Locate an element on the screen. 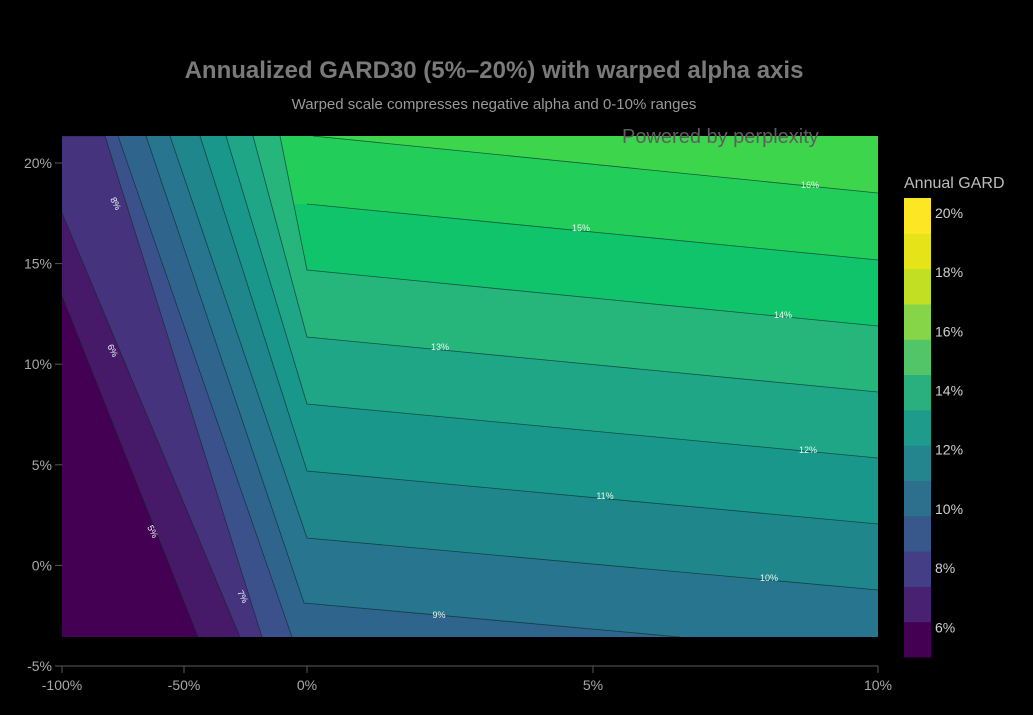  colorbar-tick-label: 16% is located at coordinates (949, 331).